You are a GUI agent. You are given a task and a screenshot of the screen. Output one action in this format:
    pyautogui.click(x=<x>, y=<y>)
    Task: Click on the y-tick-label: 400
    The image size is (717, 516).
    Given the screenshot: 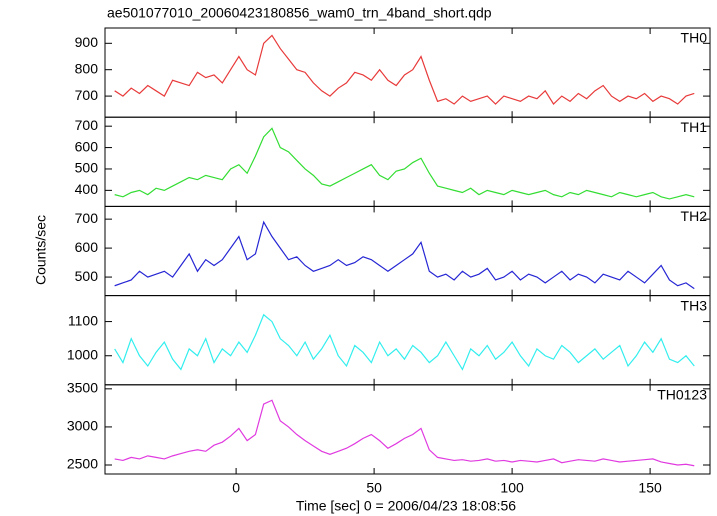 What is the action you would take?
    pyautogui.click(x=87, y=189)
    